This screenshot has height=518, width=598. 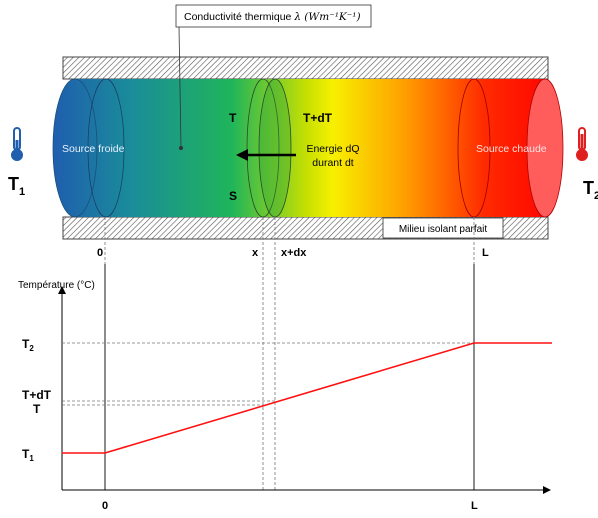 What do you see at coordinates (318, 118) in the screenshot?
I see `label-TdT: T+dT` at bounding box center [318, 118].